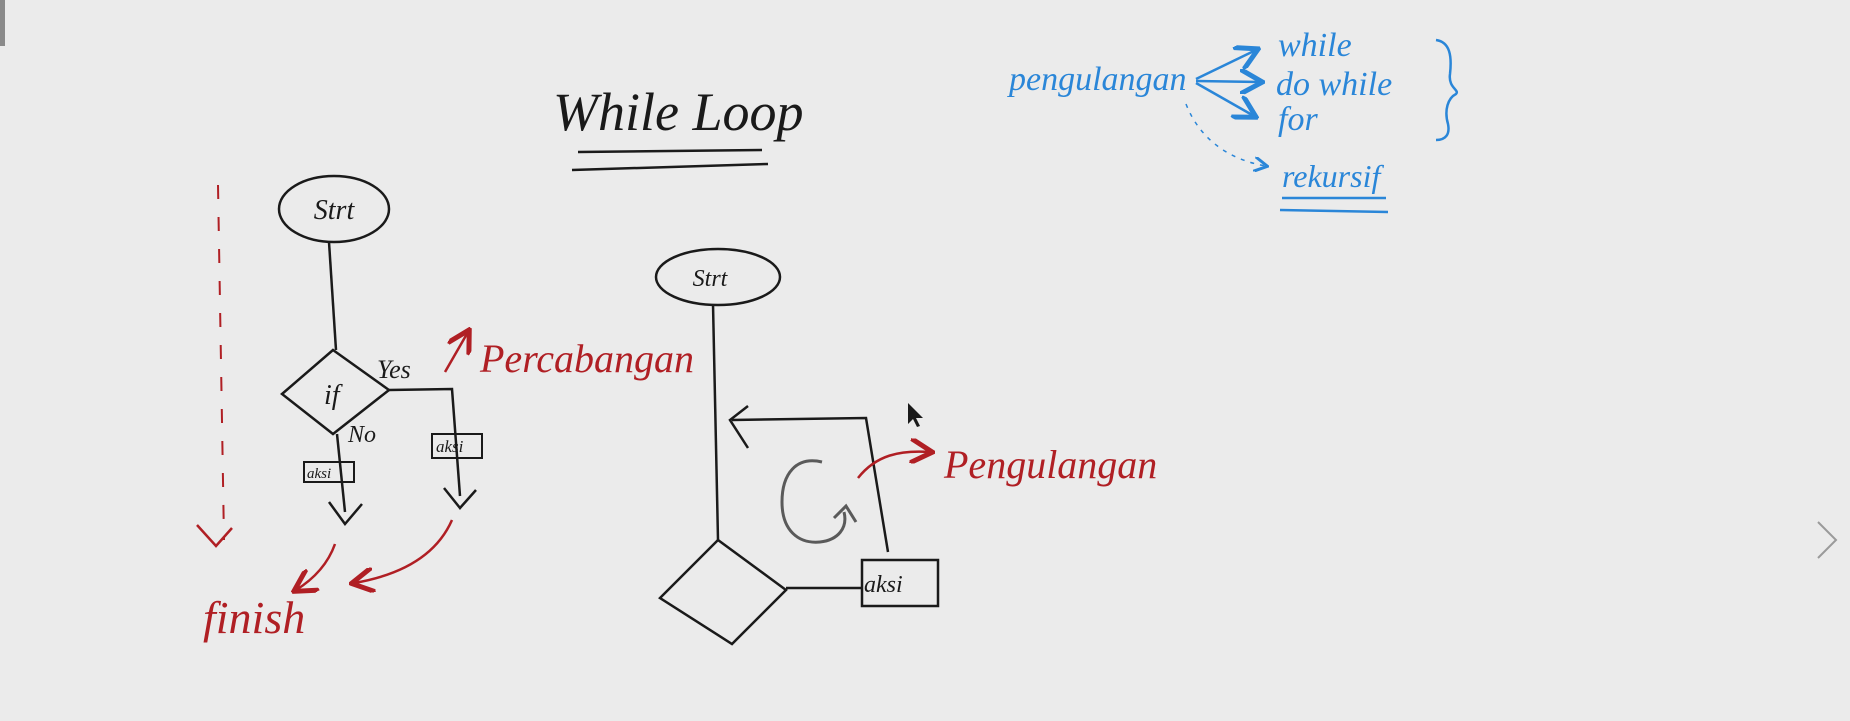  Describe the element at coordinates (883, 585) in the screenshot. I see `right-action-label: aksi` at that location.